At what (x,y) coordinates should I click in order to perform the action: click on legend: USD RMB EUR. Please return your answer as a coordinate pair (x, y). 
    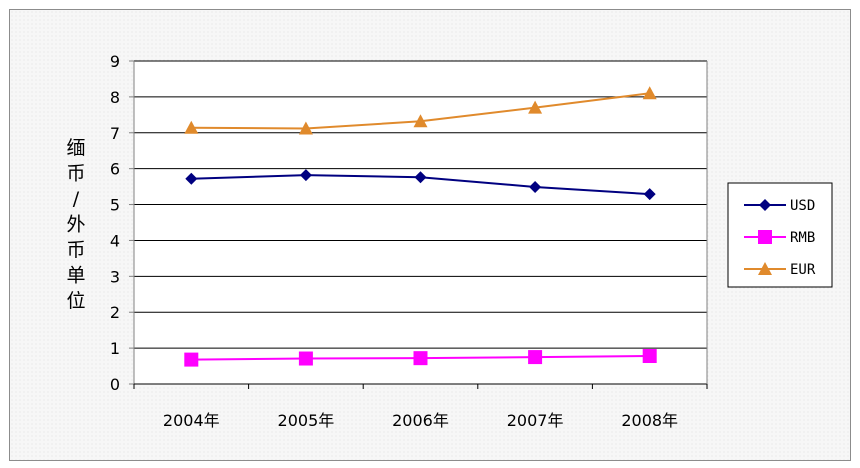
    Looking at the image, I should click on (780, 235).